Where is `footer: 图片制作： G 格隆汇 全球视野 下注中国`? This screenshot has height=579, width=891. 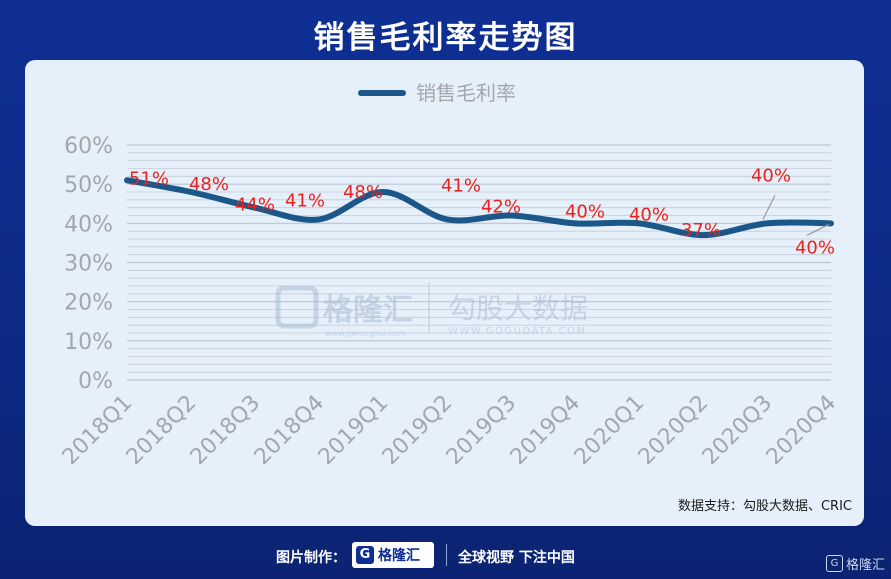
footer: 图片制作： G 格隆汇 全球视野 下注中国 is located at coordinates (445, 555).